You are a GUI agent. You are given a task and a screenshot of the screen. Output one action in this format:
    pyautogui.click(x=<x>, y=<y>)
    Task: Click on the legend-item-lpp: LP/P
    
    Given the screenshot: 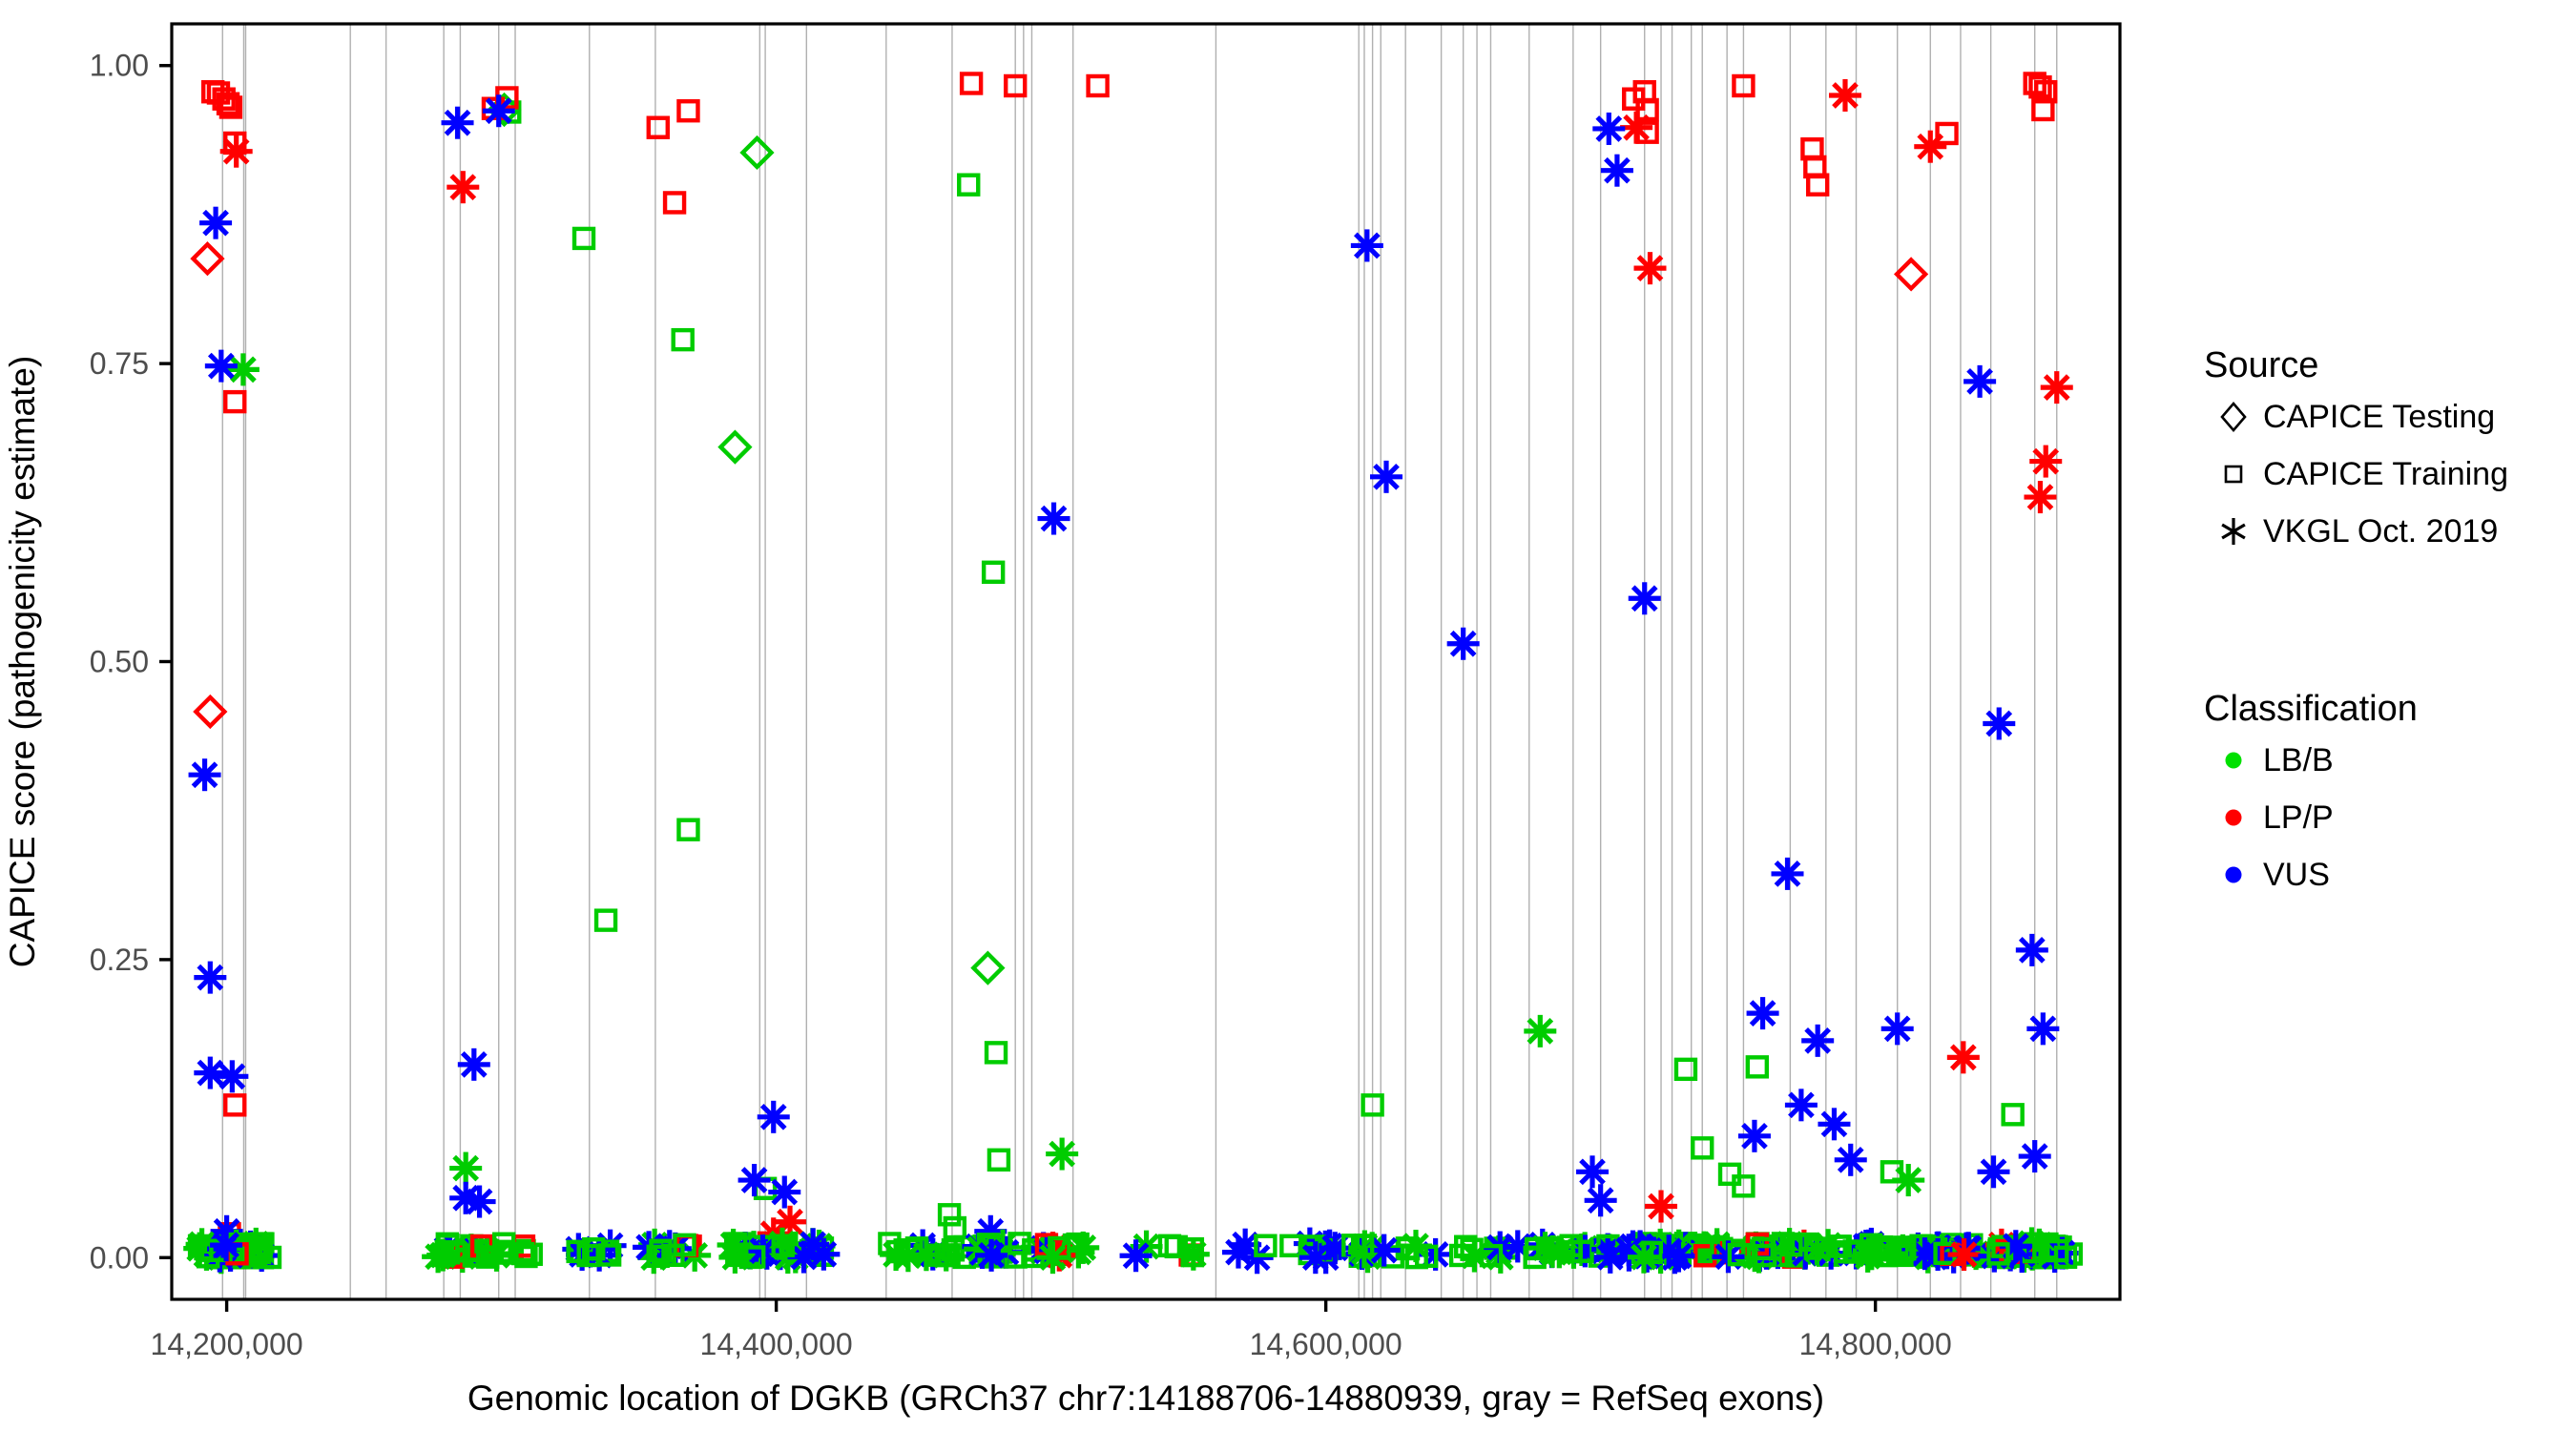 What is the action you would take?
    pyautogui.click(x=2311, y=817)
    